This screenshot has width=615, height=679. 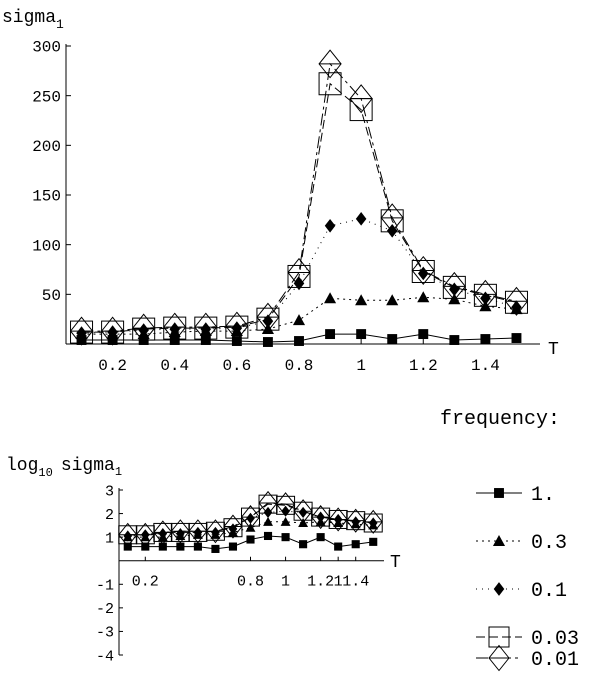 I want to click on legend-label: 0.1, so click(x=549, y=591).